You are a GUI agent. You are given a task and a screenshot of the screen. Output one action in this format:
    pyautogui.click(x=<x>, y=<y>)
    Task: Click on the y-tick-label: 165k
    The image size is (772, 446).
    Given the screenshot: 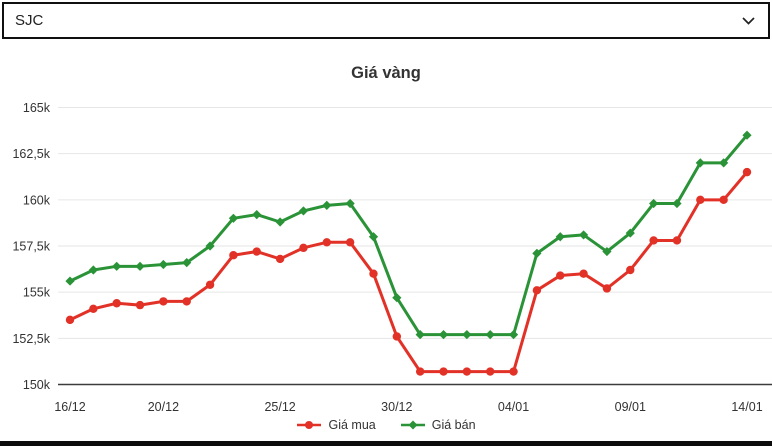 What is the action you would take?
    pyautogui.click(x=37, y=108)
    